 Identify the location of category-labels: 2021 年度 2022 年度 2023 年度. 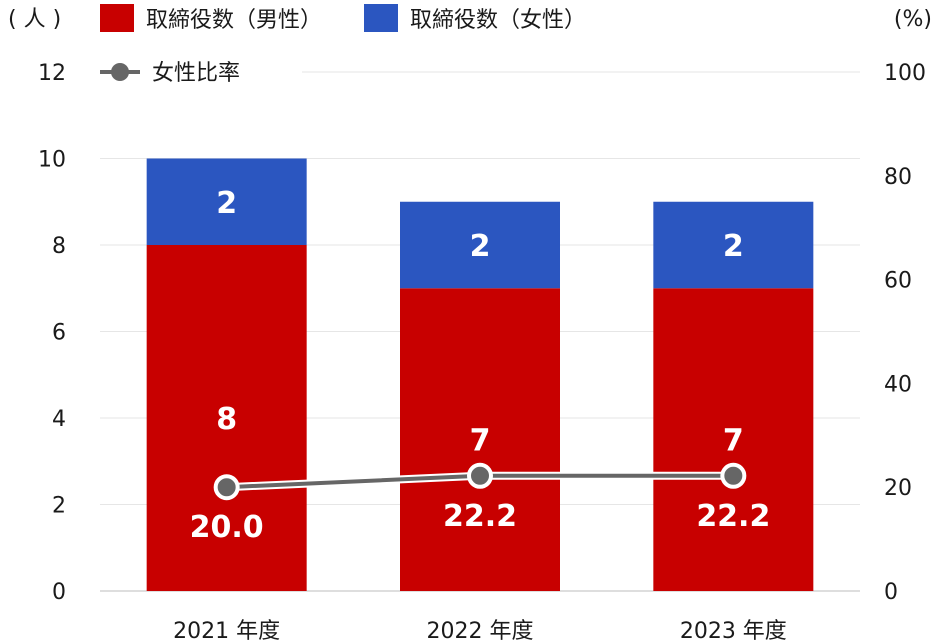
(480, 629).